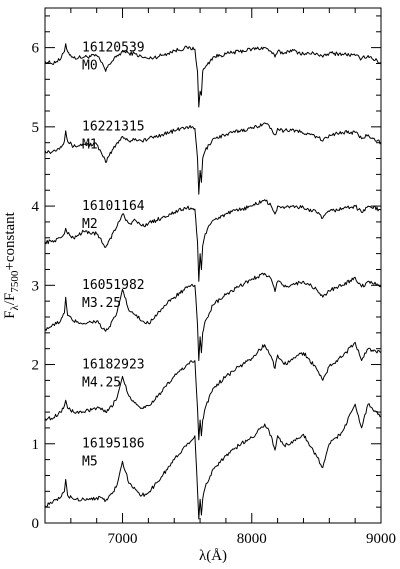 This screenshot has height=569, width=400. What do you see at coordinates (101, 303) in the screenshot?
I see `series-type-label: M3.25` at bounding box center [101, 303].